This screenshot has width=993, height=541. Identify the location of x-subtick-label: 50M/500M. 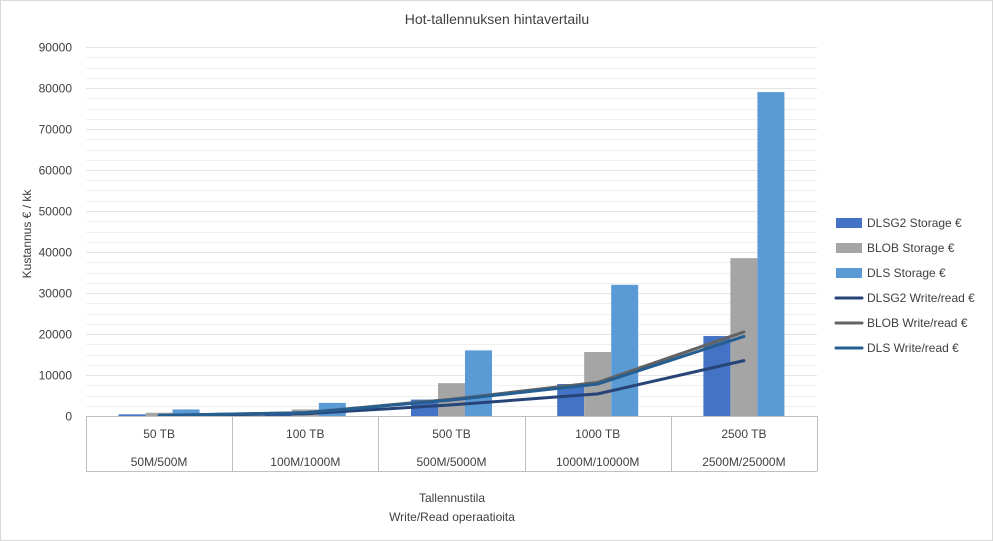
(159, 462).